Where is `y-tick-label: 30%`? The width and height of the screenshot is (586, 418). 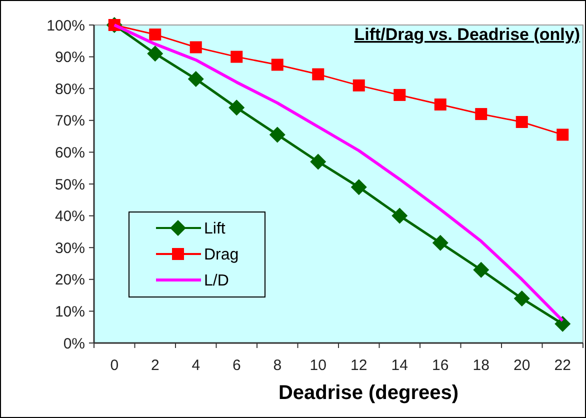
y-tick-label: 30% is located at coordinates (69, 248).